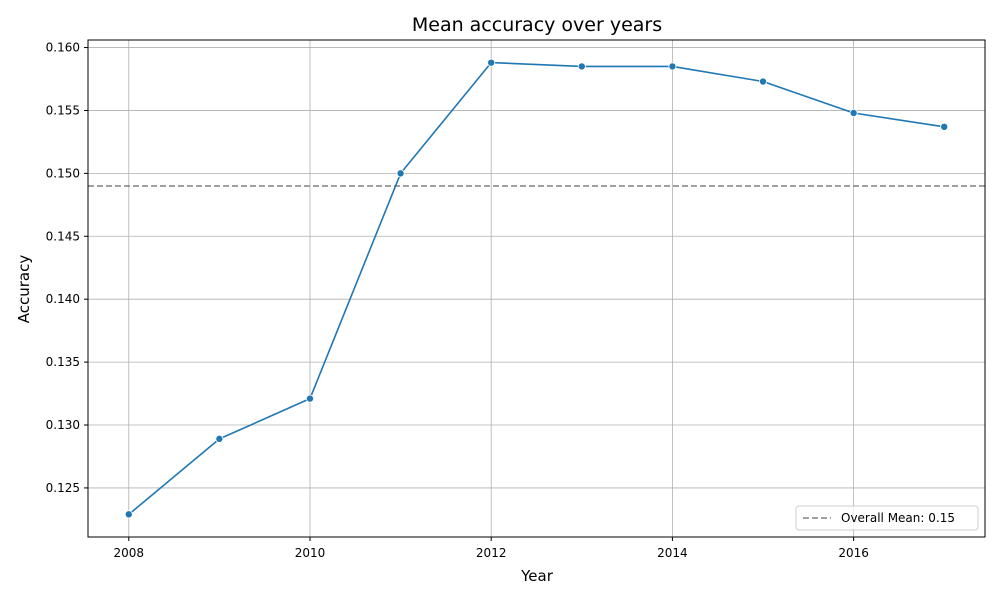  What do you see at coordinates (491, 553) in the screenshot?
I see `x-tick-label: 2012` at bounding box center [491, 553].